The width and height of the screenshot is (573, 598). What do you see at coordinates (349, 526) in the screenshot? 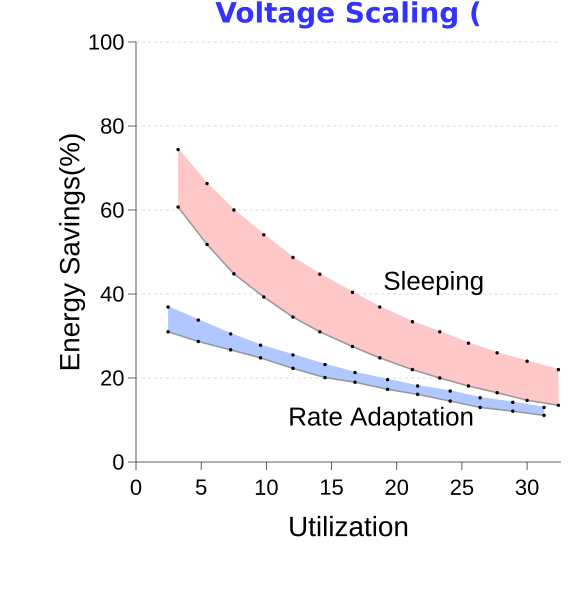
I see `x-axis-title: Utilization` at bounding box center [349, 526].